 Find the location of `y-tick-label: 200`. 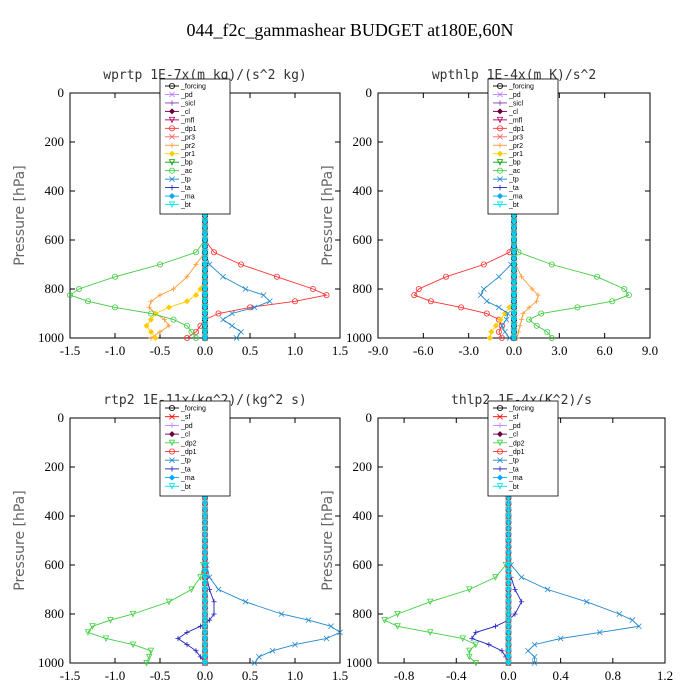

y-tick-label: 200 is located at coordinates (363, 141).